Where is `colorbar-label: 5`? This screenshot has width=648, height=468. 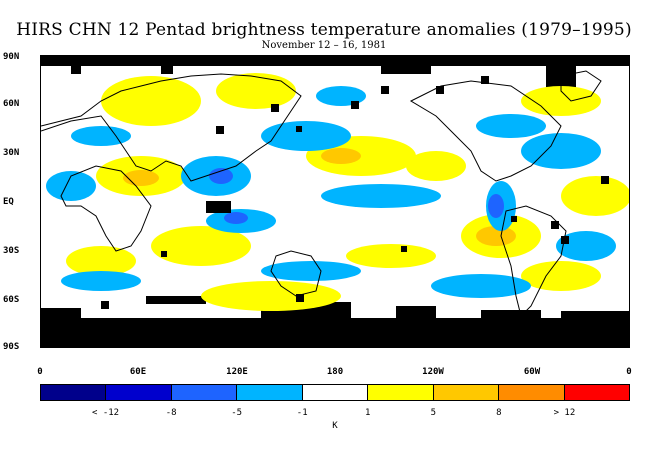
colorbar-label: 5 is located at coordinates (433, 413).